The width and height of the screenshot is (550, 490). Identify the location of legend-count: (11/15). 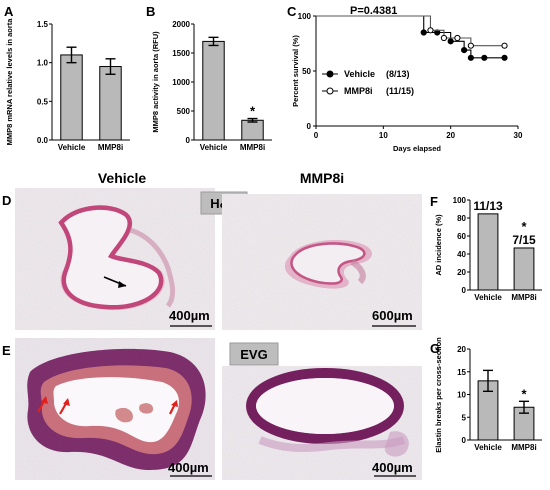
(400, 91).